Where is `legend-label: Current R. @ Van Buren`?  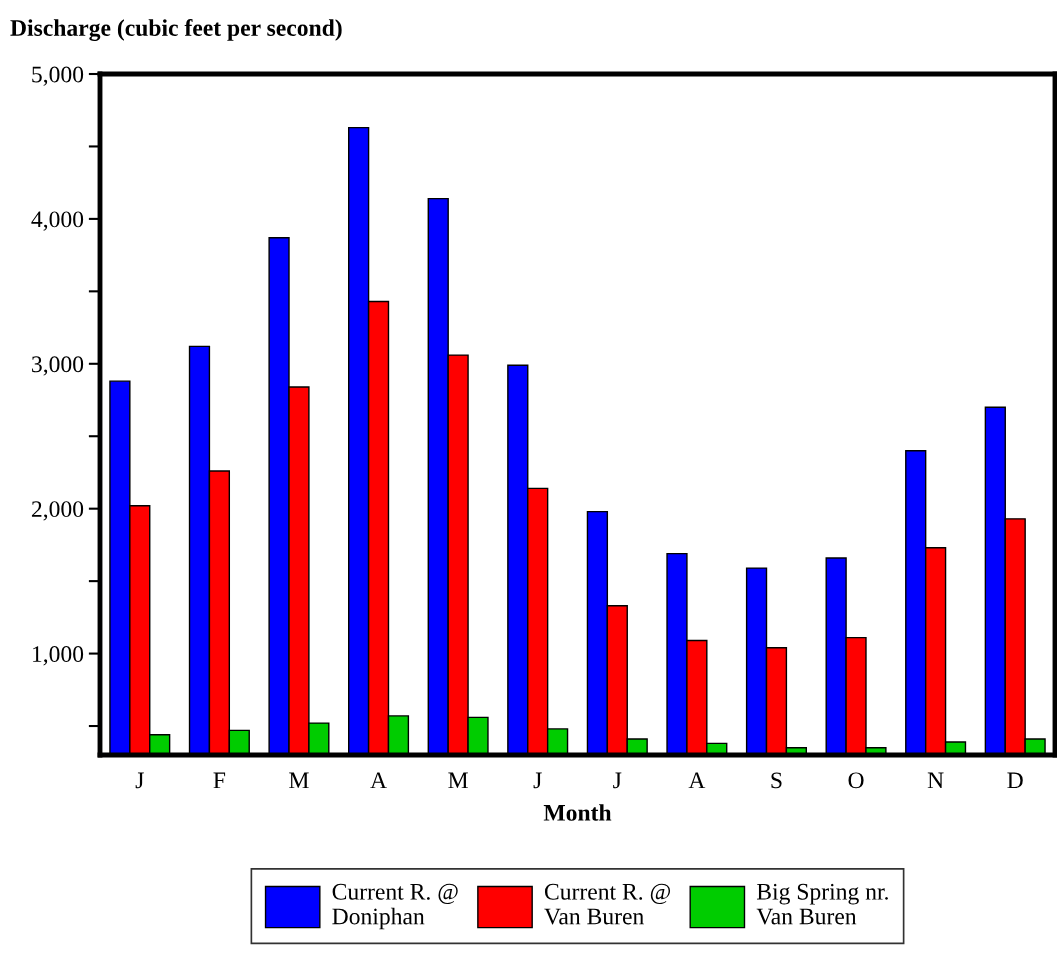 legend-label: Current R. @ Van Buren is located at coordinates (607, 904).